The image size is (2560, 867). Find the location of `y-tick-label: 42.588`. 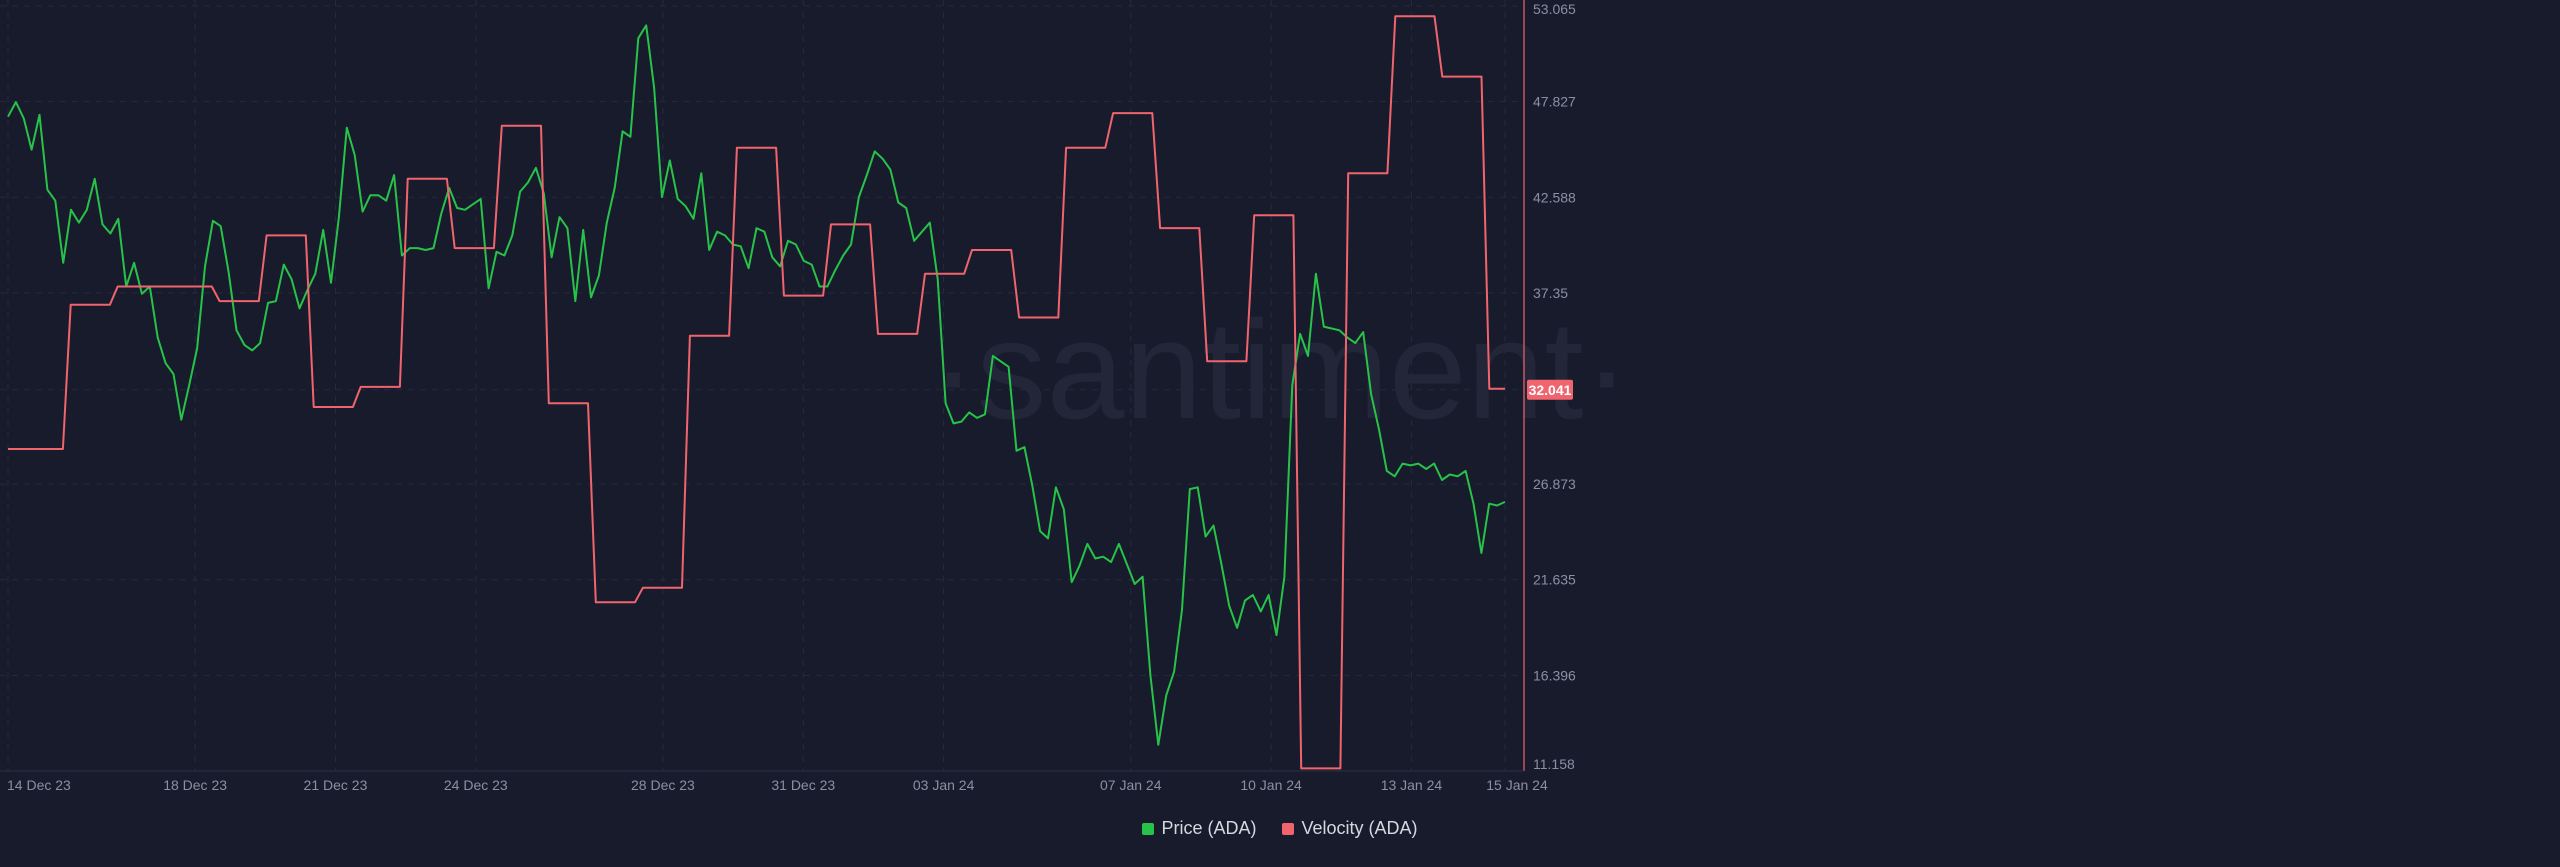

y-tick-label: 42.588 is located at coordinates (1554, 197).